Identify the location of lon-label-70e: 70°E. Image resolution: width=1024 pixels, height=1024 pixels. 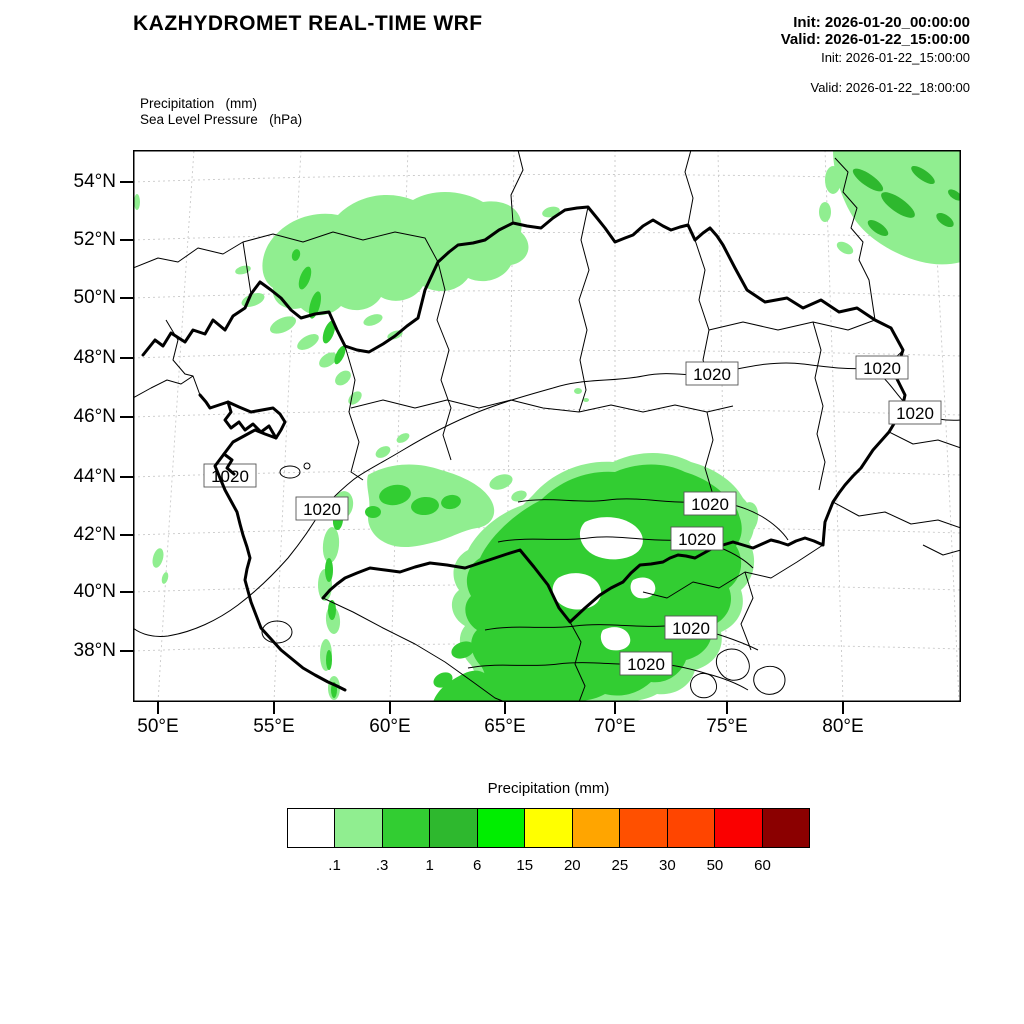
(615, 726).